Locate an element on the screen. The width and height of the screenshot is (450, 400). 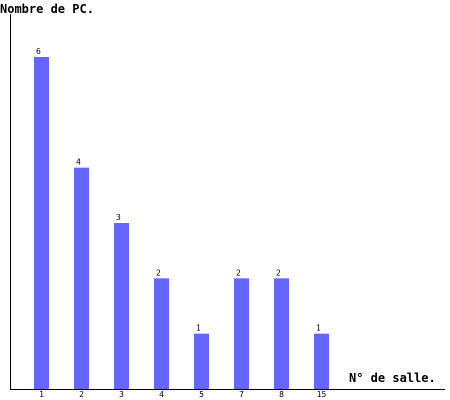
data-label-2: 4 is located at coordinates (78, 162).